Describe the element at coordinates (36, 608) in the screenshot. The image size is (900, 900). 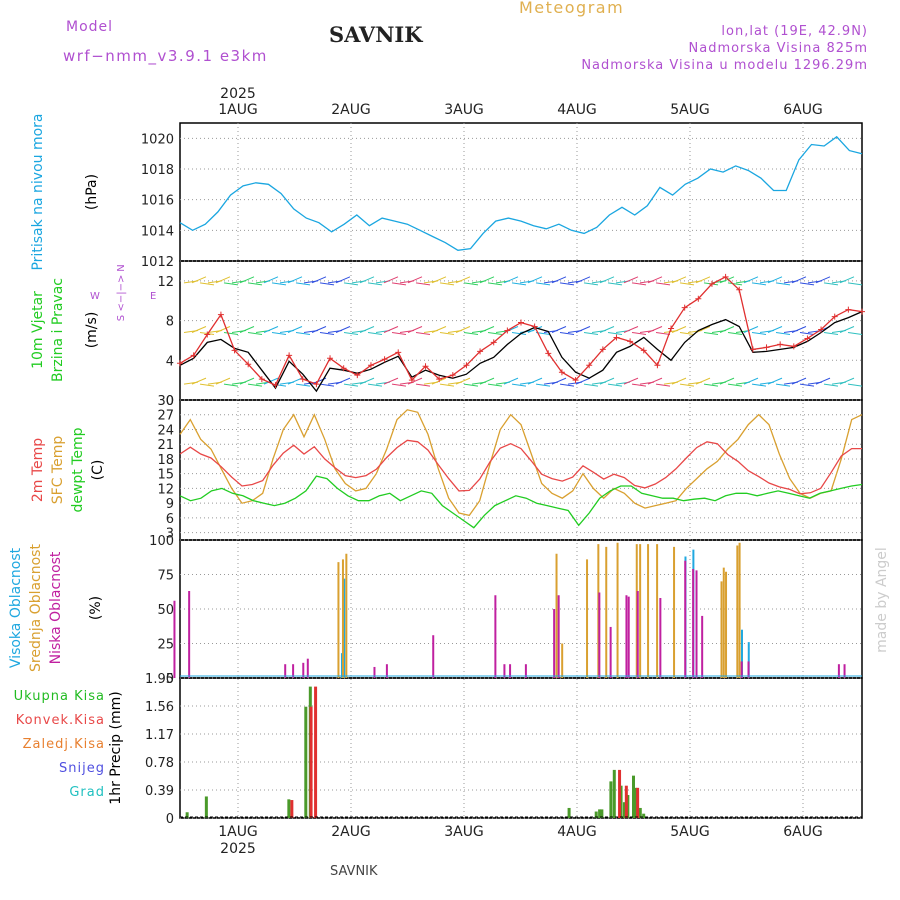
I see `mid-cloud-label: Srednja Oblacnost` at that location.